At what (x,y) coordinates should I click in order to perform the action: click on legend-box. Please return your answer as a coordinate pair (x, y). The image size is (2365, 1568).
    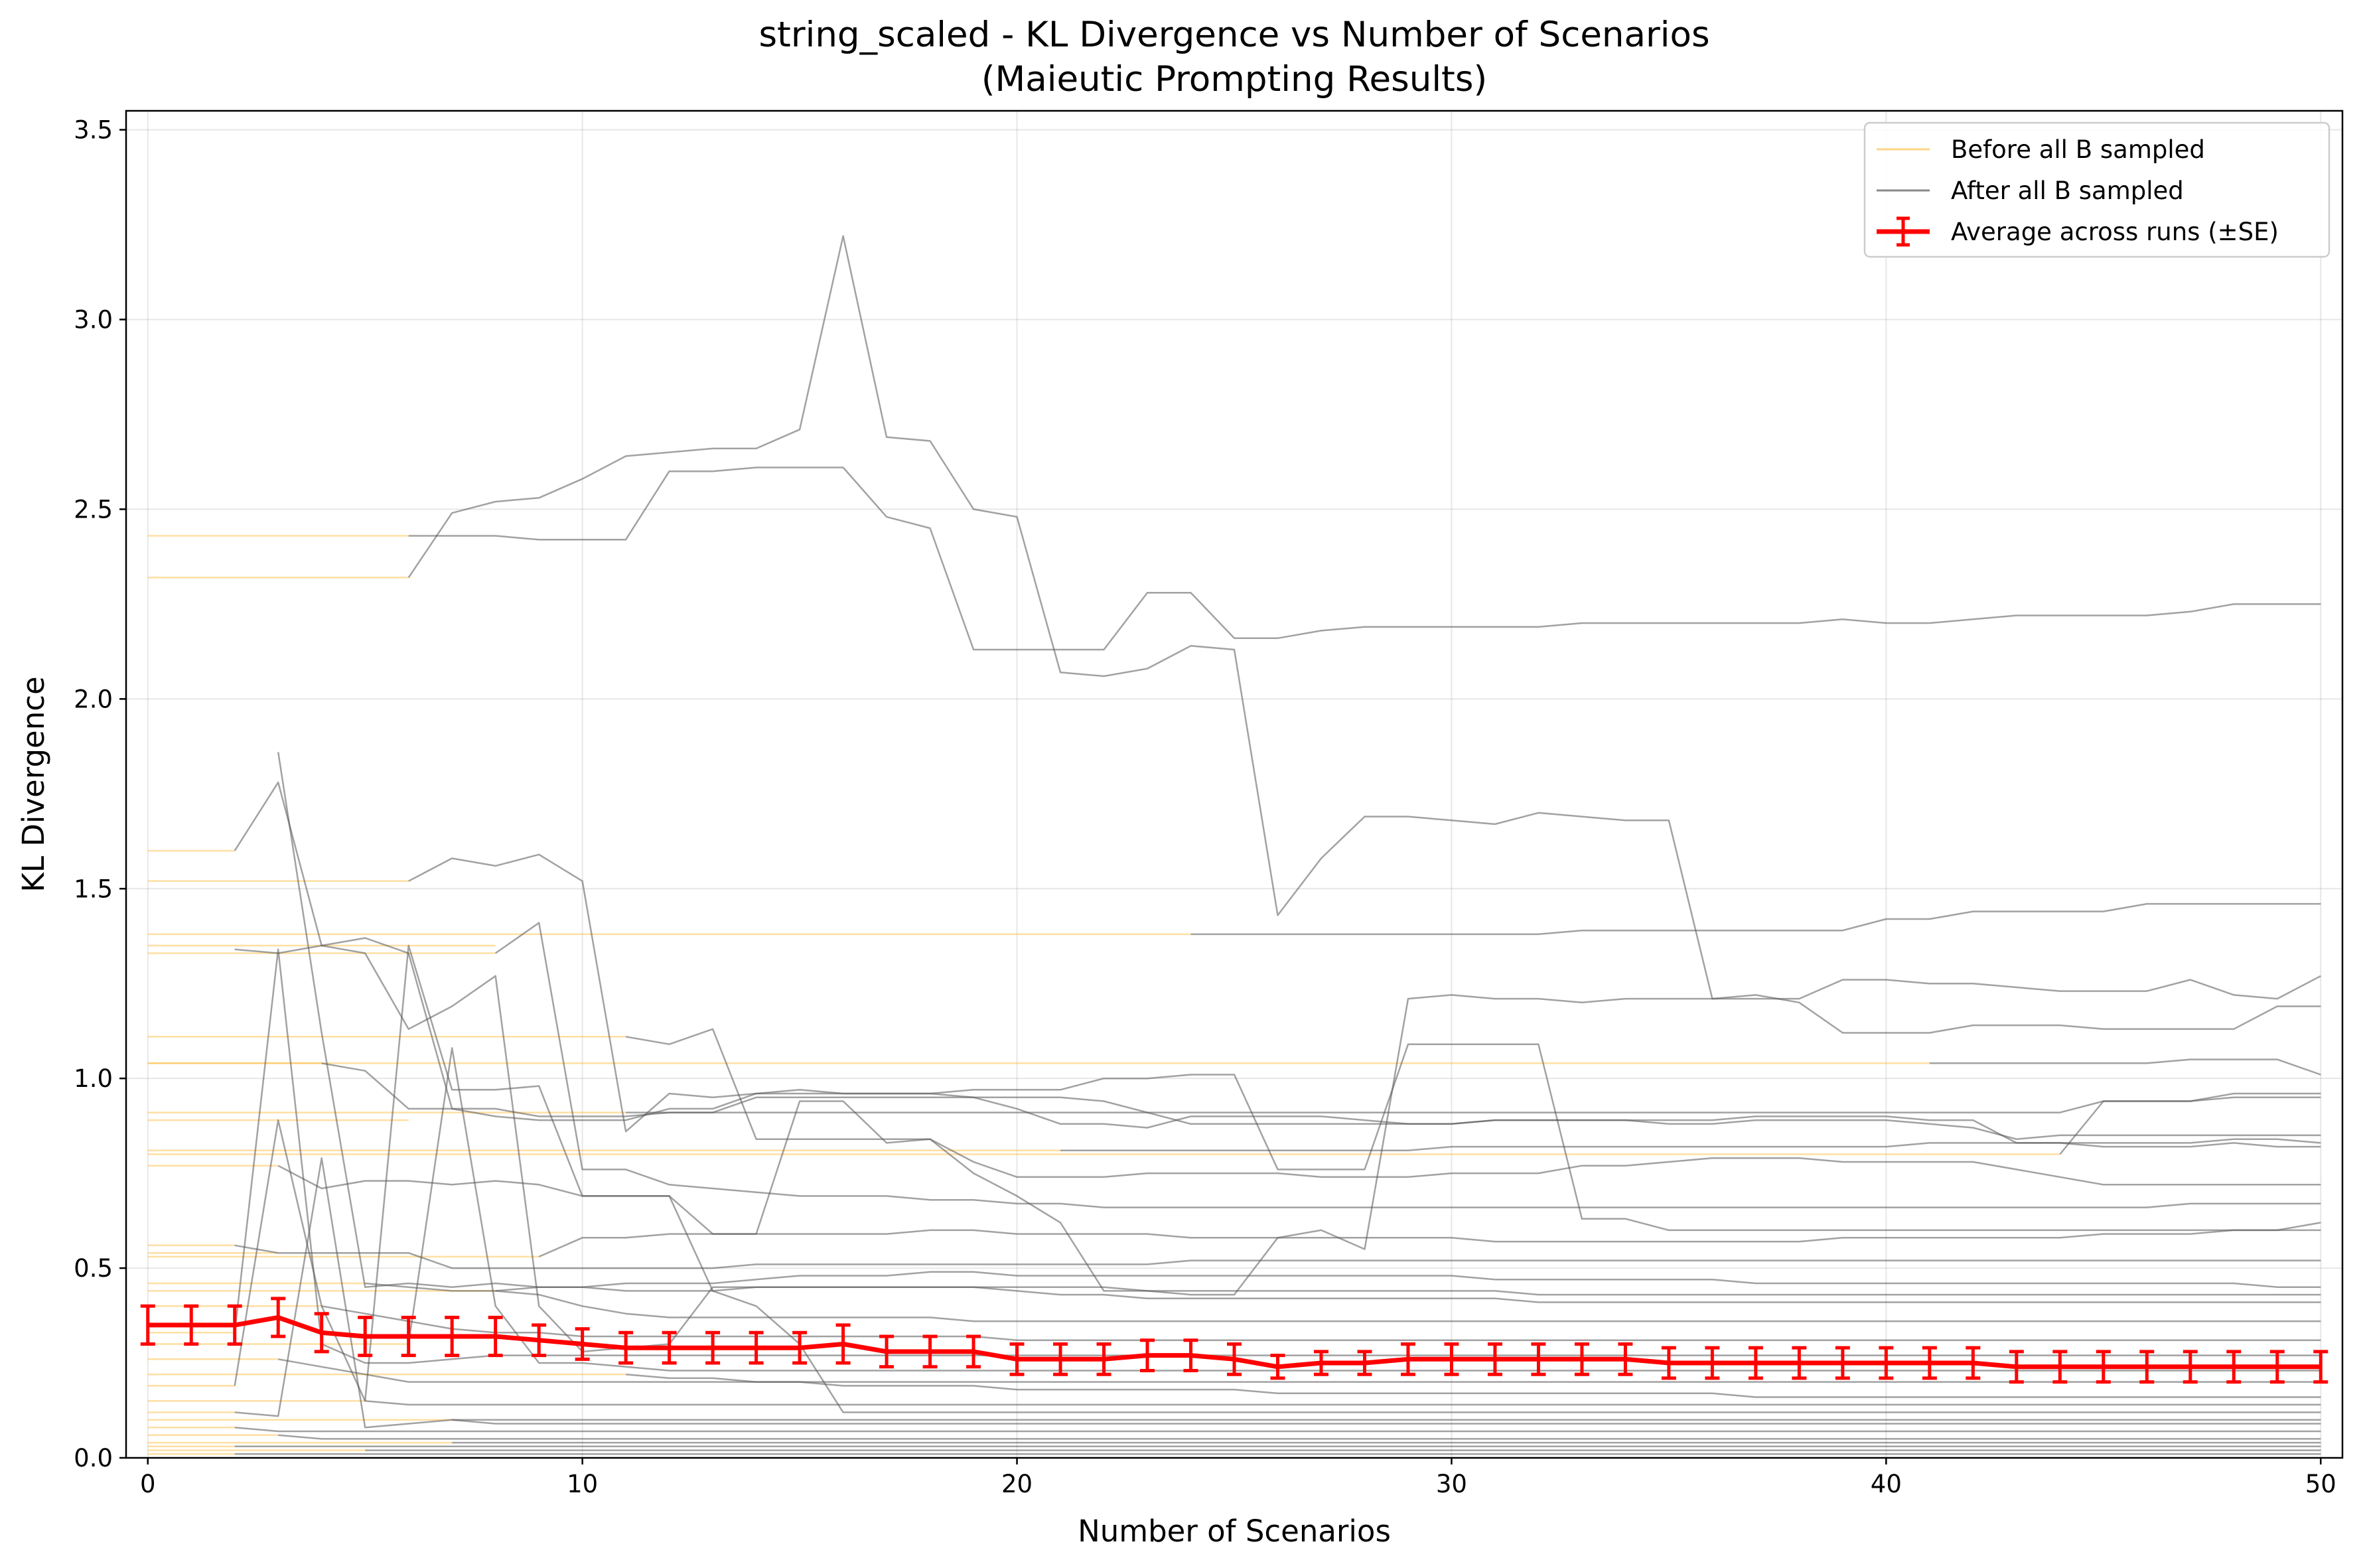
    Looking at the image, I should click on (2096, 189).